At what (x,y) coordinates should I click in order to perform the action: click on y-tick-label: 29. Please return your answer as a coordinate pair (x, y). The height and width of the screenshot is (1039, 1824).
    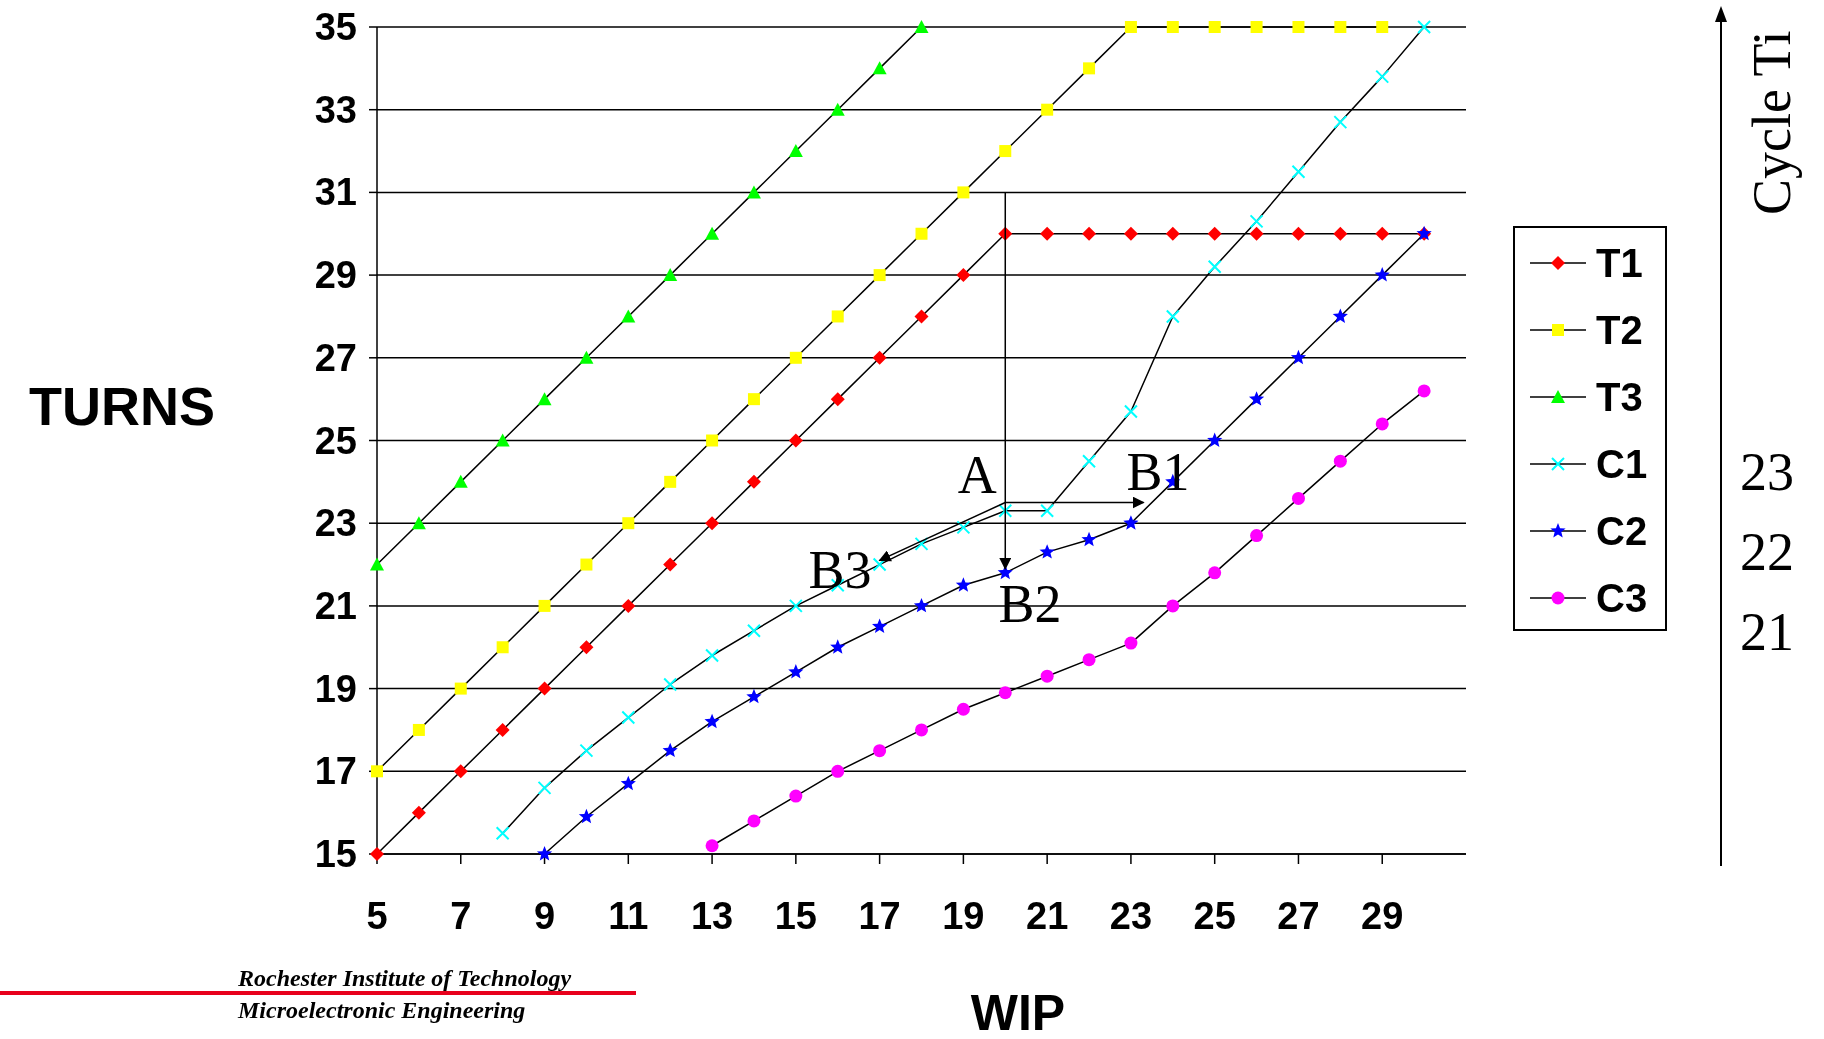
    Looking at the image, I should click on (335, 275).